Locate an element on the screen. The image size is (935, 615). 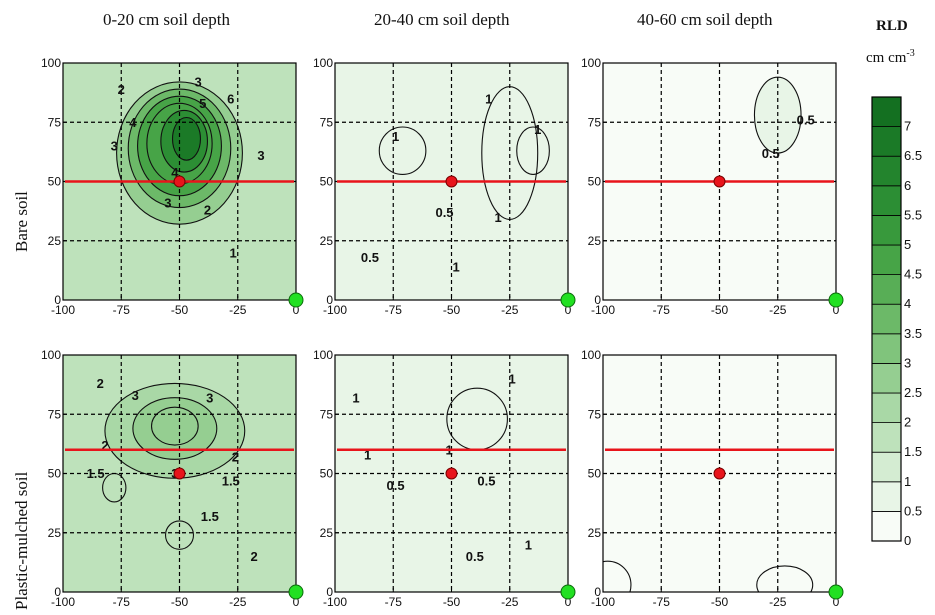
colorbar-tick-label: 6 is located at coordinates (907, 185).